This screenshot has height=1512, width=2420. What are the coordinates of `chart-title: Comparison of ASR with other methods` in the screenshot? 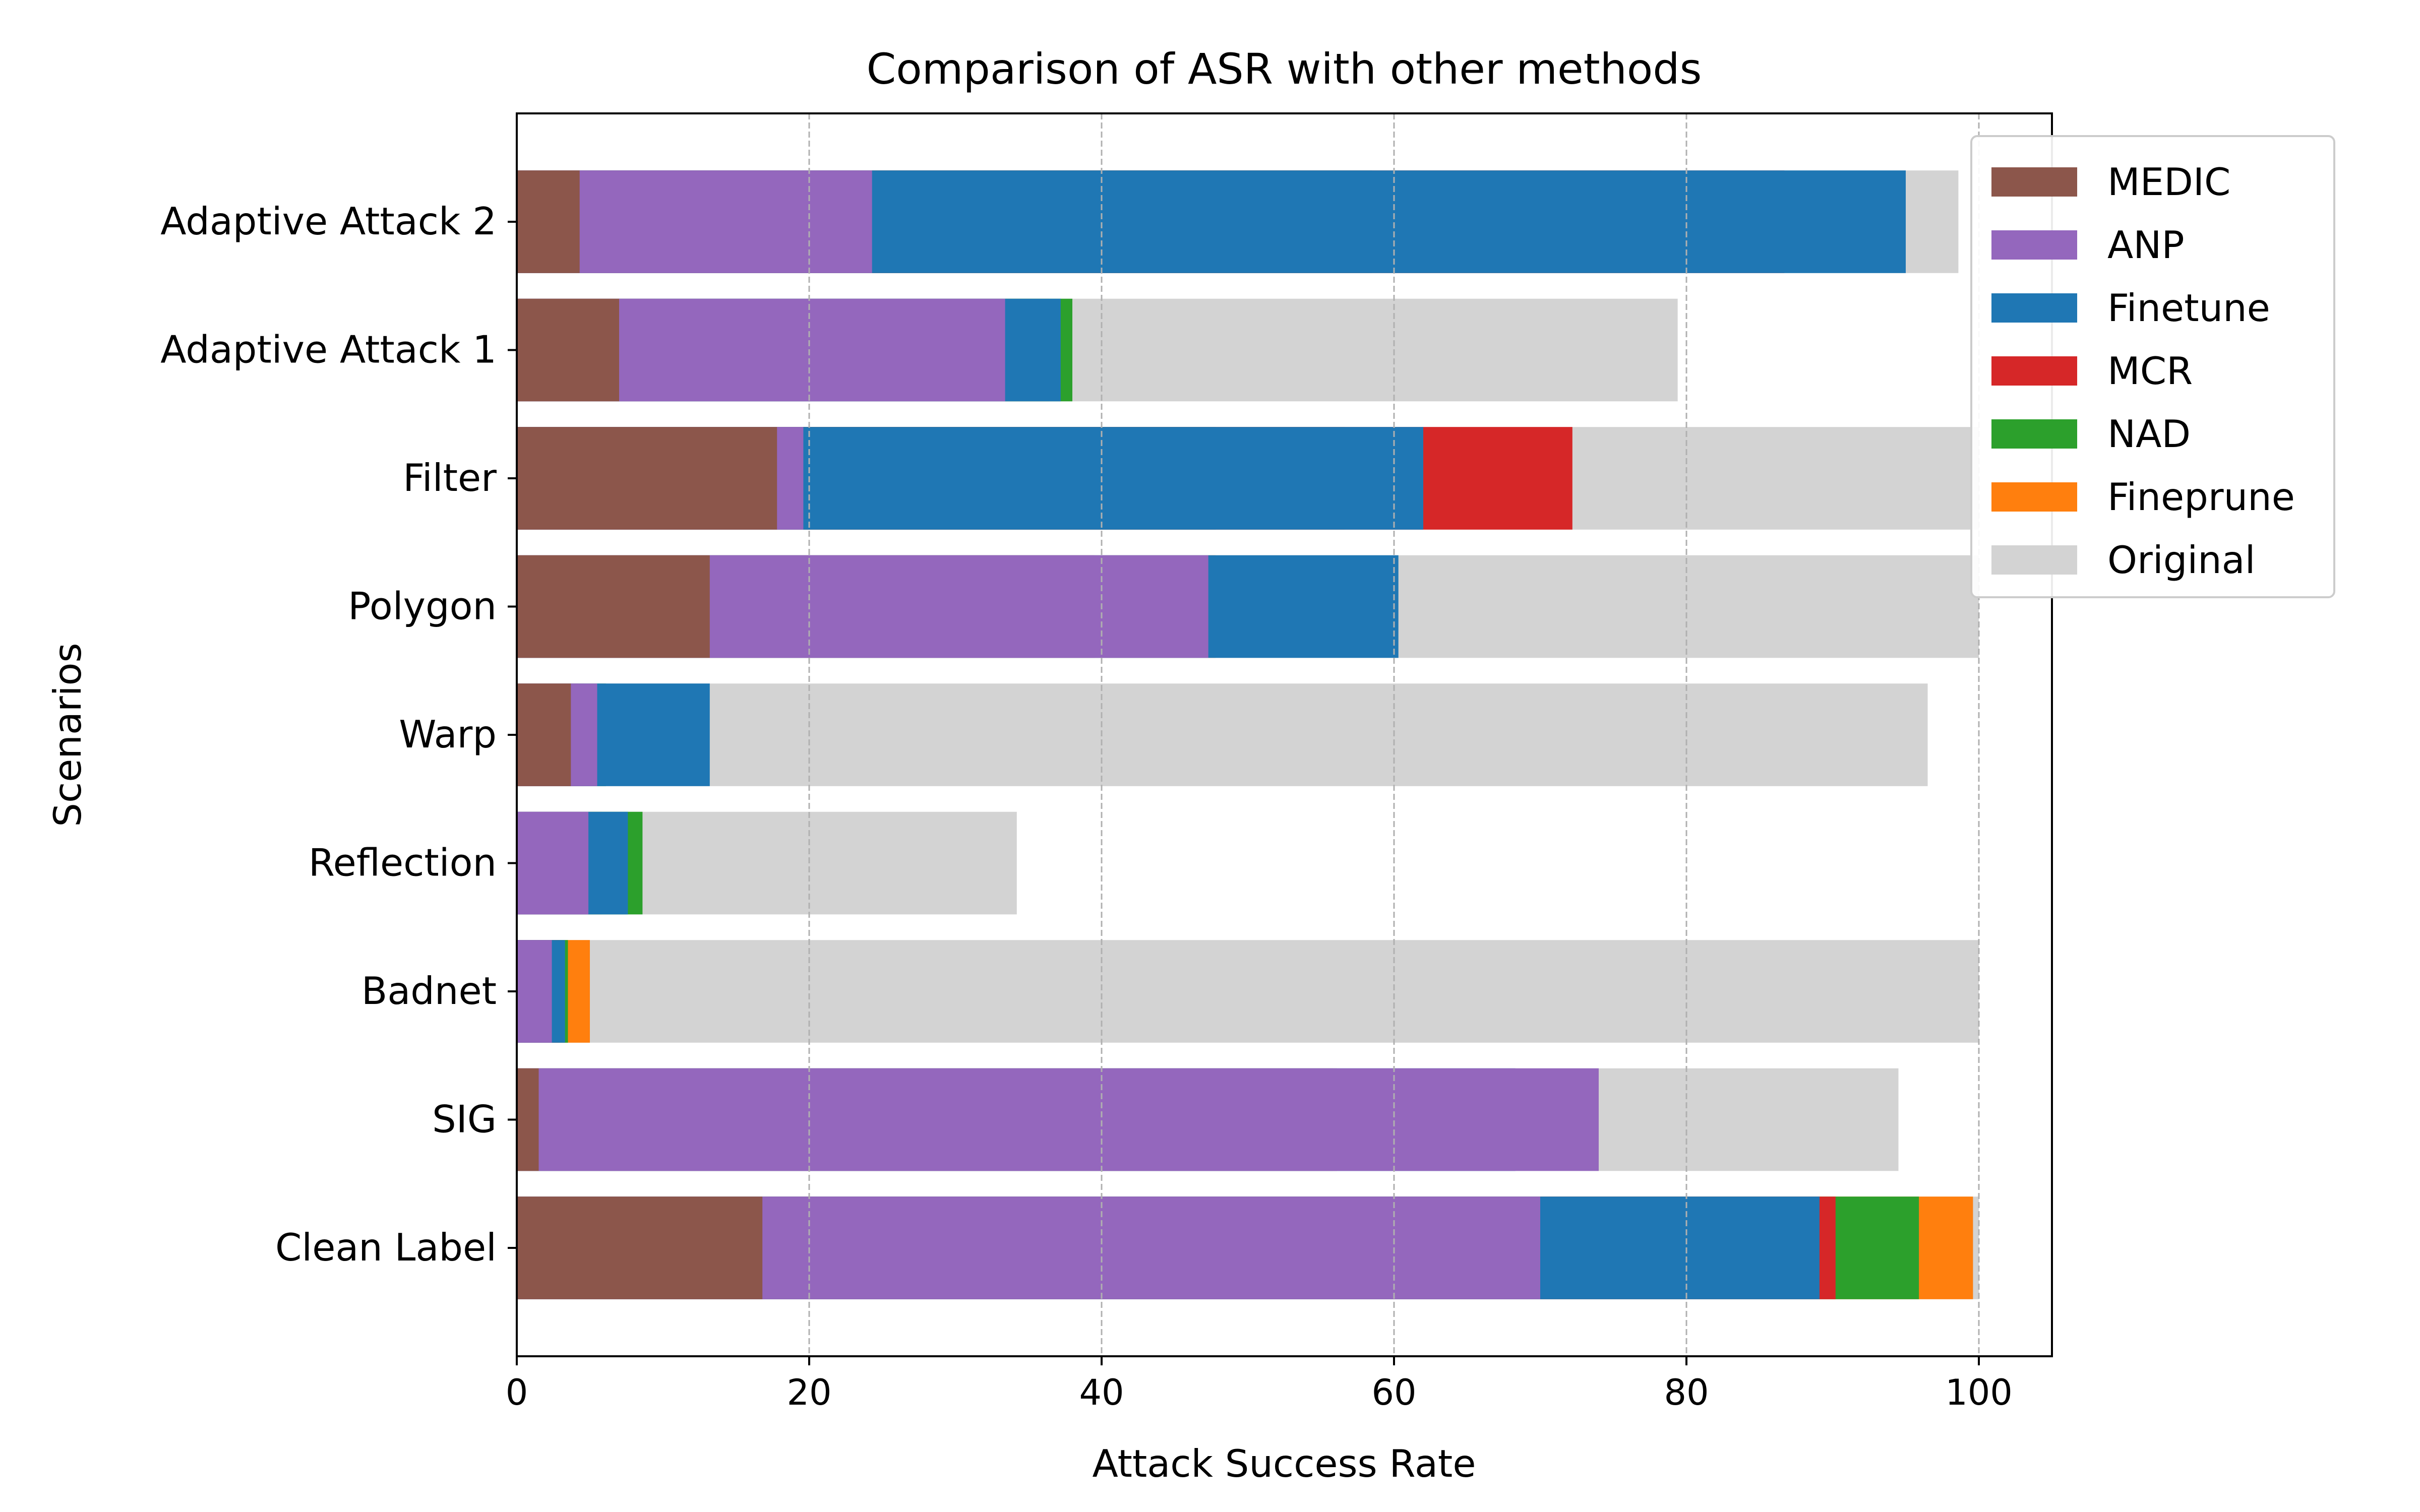 It's located at (1284, 69).